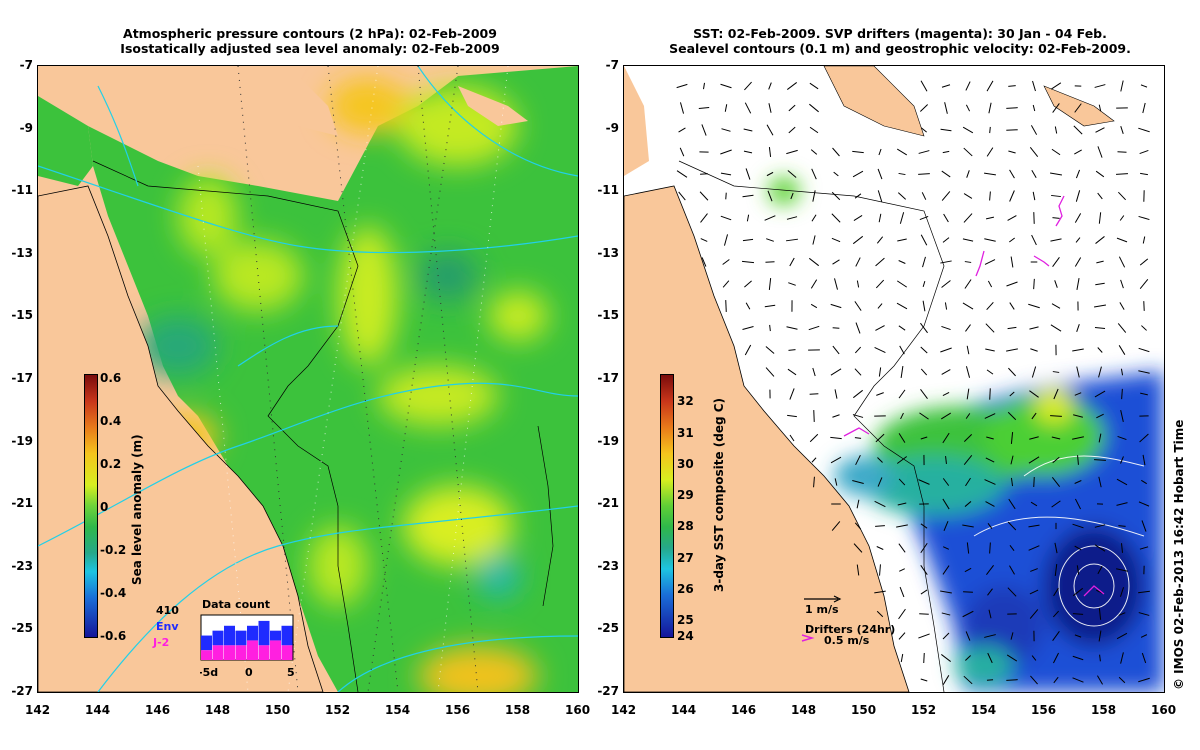  I want to click on sst-tick-4: 29, so click(685, 495).